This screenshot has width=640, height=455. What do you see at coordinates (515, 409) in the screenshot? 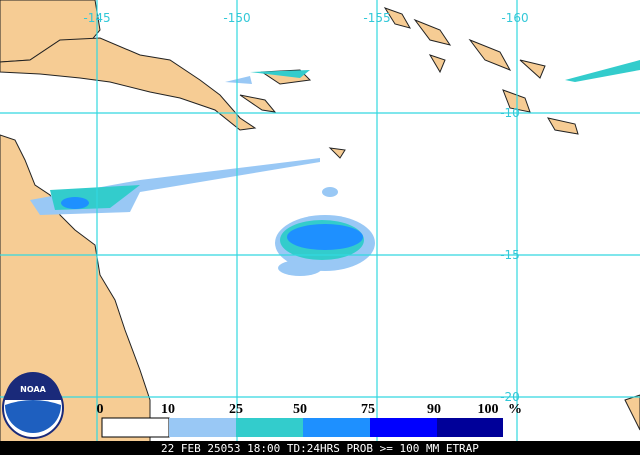
I see `legend-unit: %` at bounding box center [515, 409].